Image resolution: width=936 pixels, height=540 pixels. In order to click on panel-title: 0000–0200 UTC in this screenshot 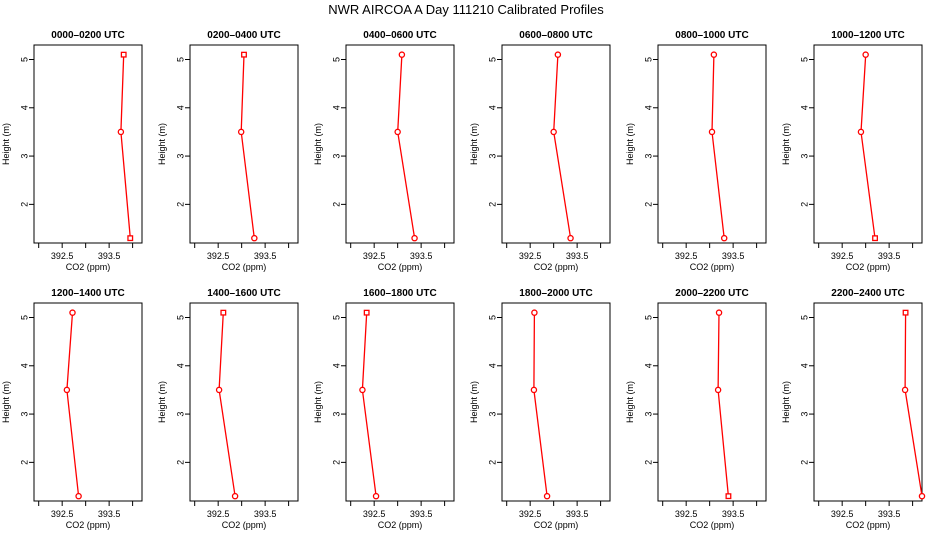, I will do `click(87, 35)`.